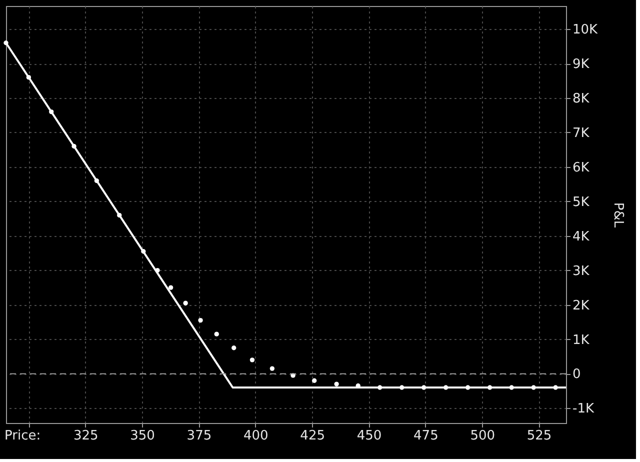 The width and height of the screenshot is (640, 462). Describe the element at coordinates (199, 436) in the screenshot. I see `x-tick-label: 375` at that location.